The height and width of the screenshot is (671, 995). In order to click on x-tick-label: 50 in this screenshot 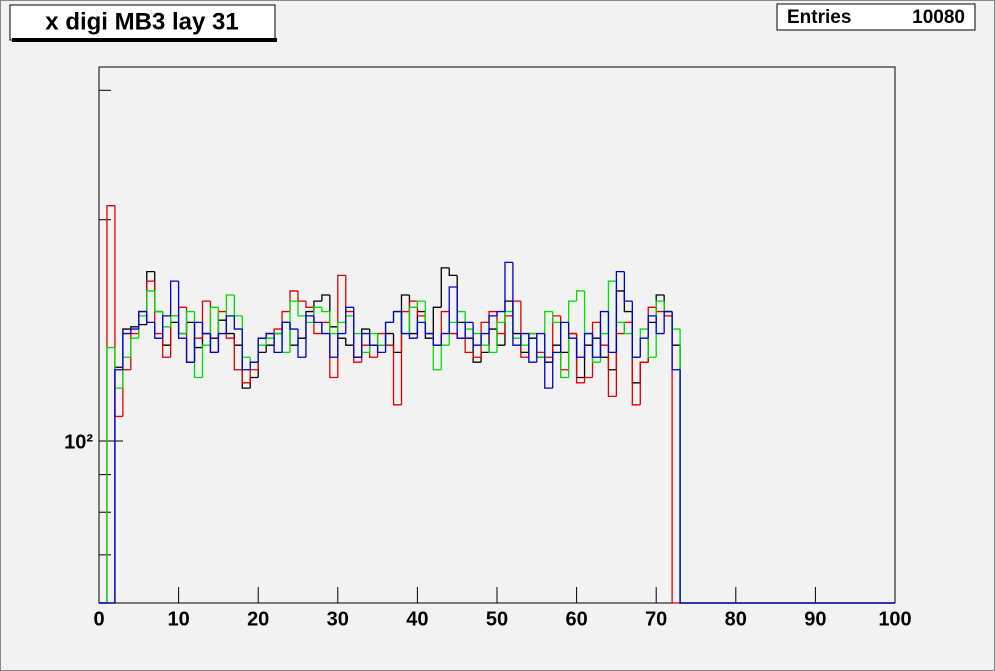, I will do `click(497, 619)`.